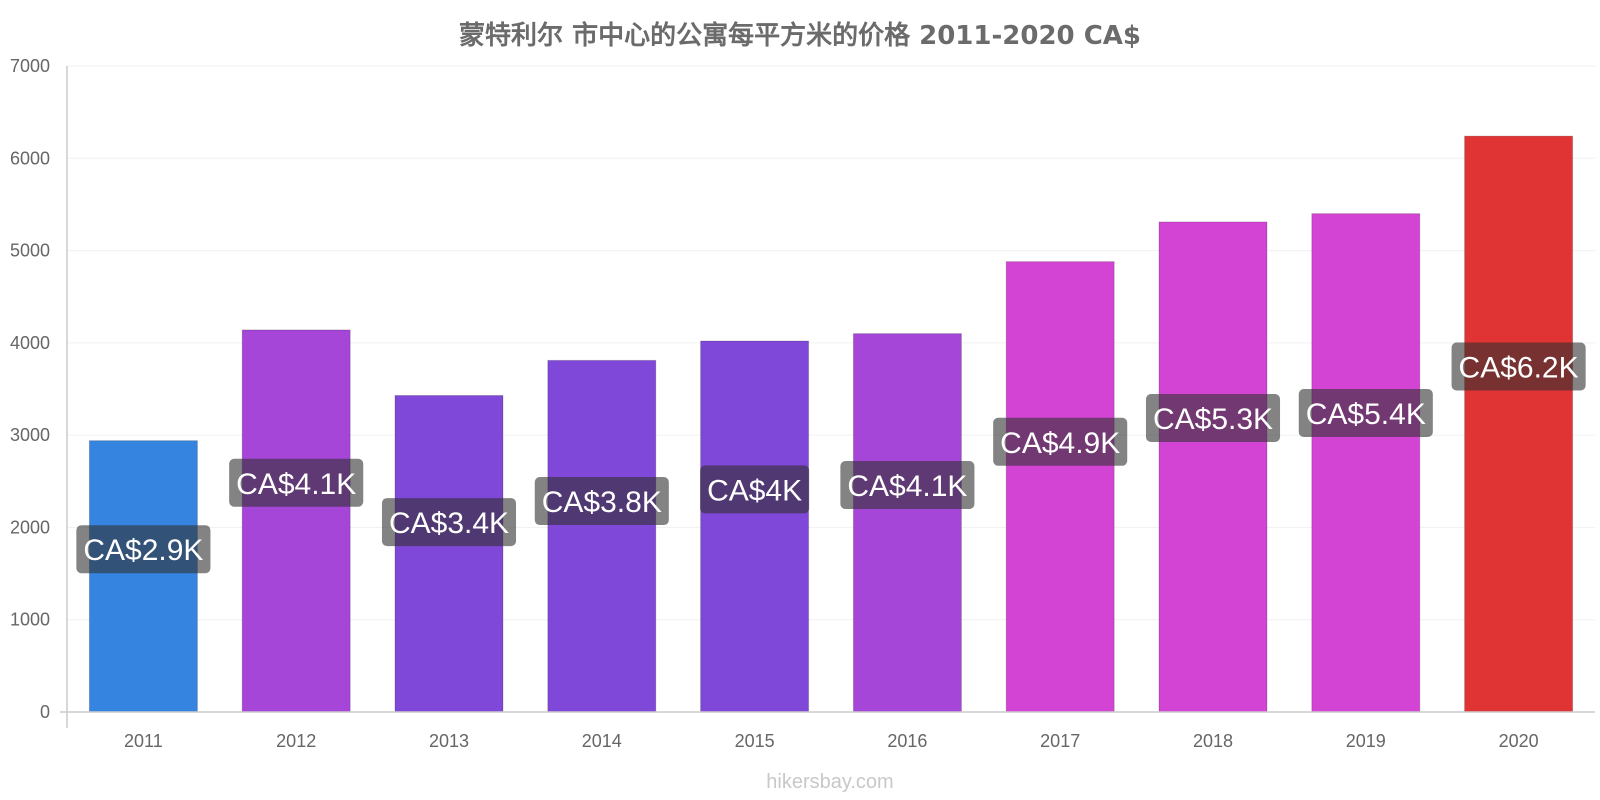 The height and width of the screenshot is (800, 1600). I want to click on bar-2017, so click(1060, 487).